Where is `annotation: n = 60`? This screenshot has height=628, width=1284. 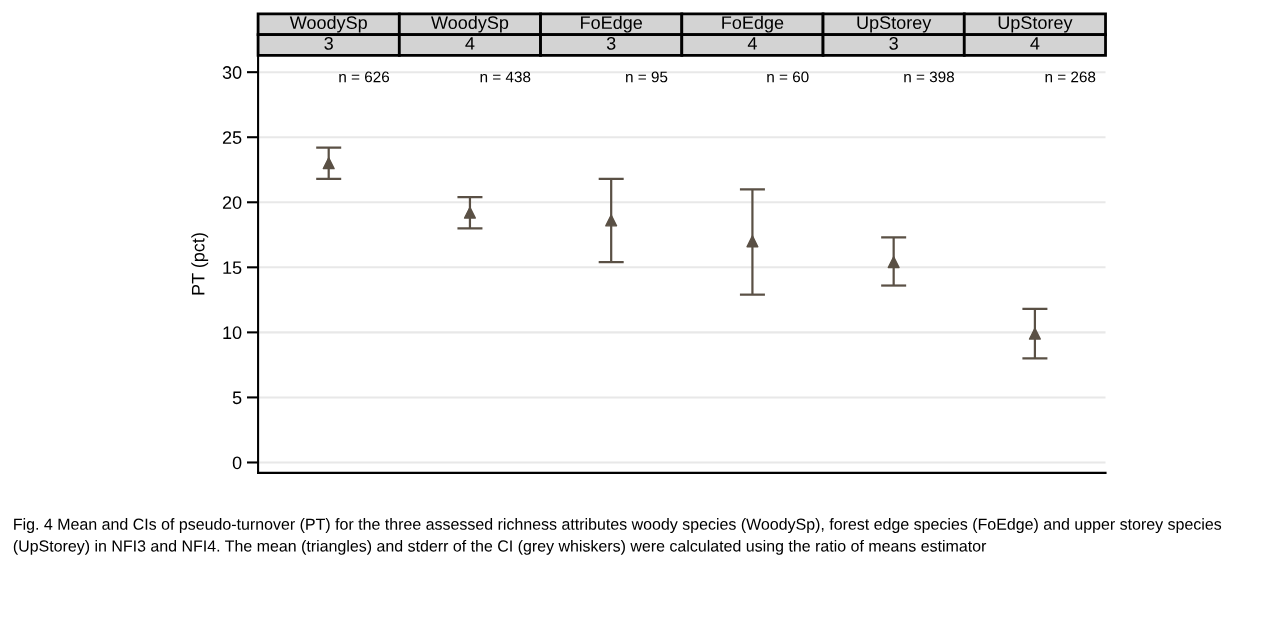
annotation: n = 60 is located at coordinates (788, 77).